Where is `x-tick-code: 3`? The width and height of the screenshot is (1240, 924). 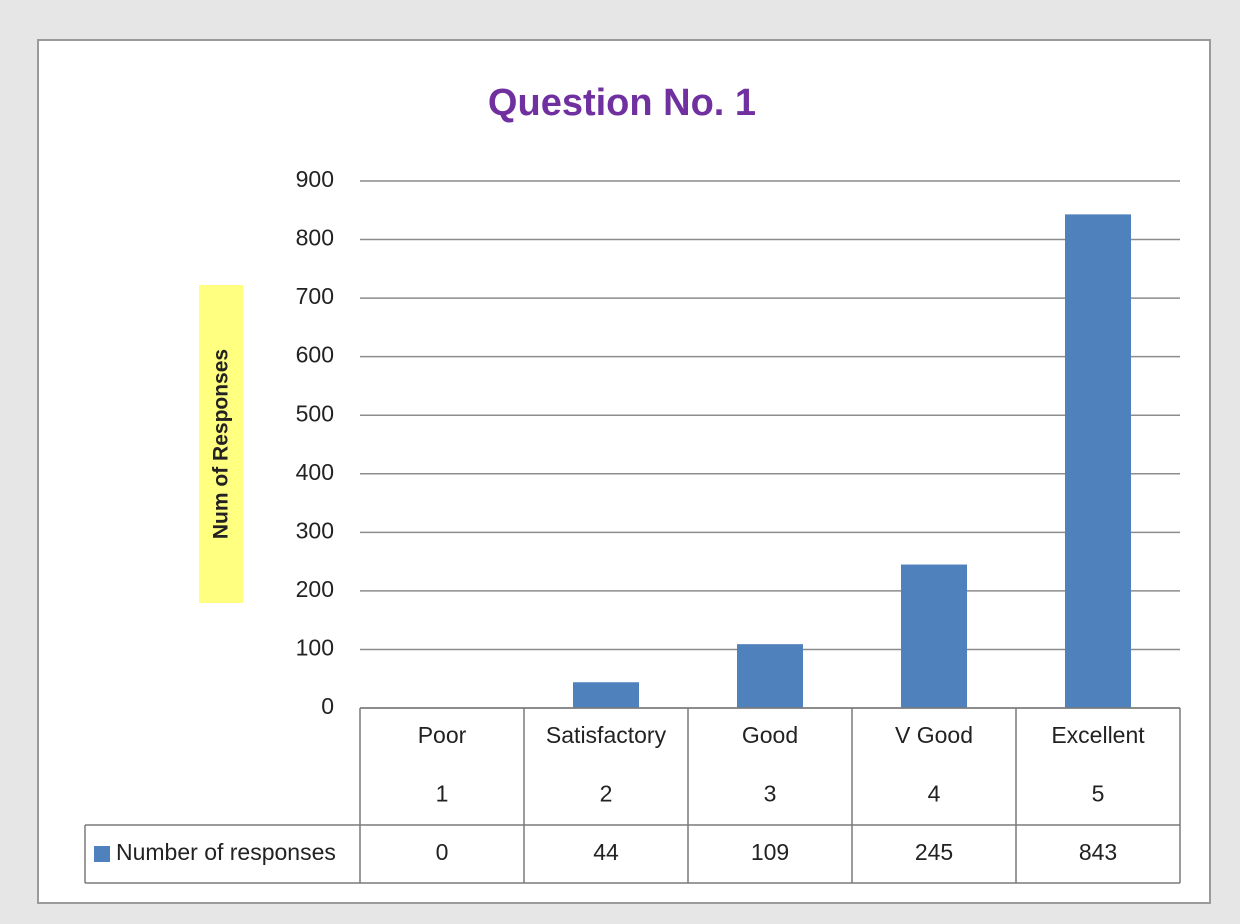
x-tick-code: 3 is located at coordinates (770, 794).